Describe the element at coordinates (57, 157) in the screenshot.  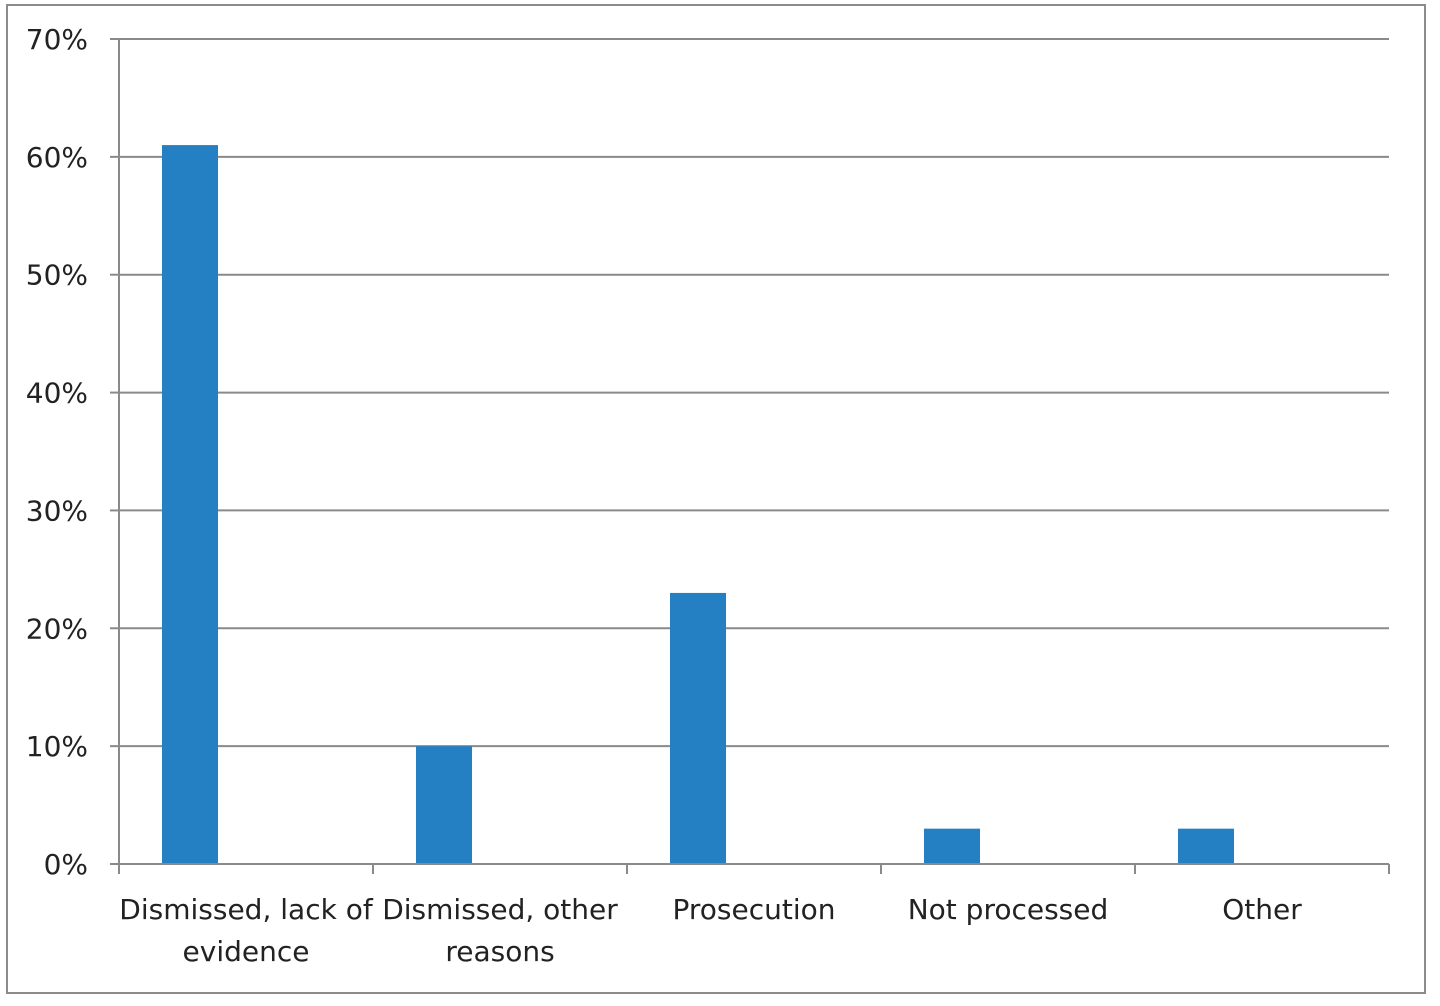
I see `y-tick-label: 60%` at that location.